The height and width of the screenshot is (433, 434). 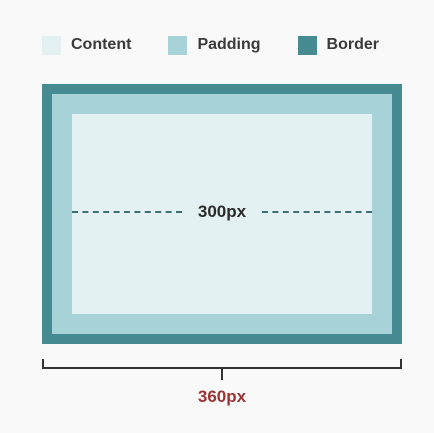 I want to click on legend-label-border: Border, so click(x=352, y=44).